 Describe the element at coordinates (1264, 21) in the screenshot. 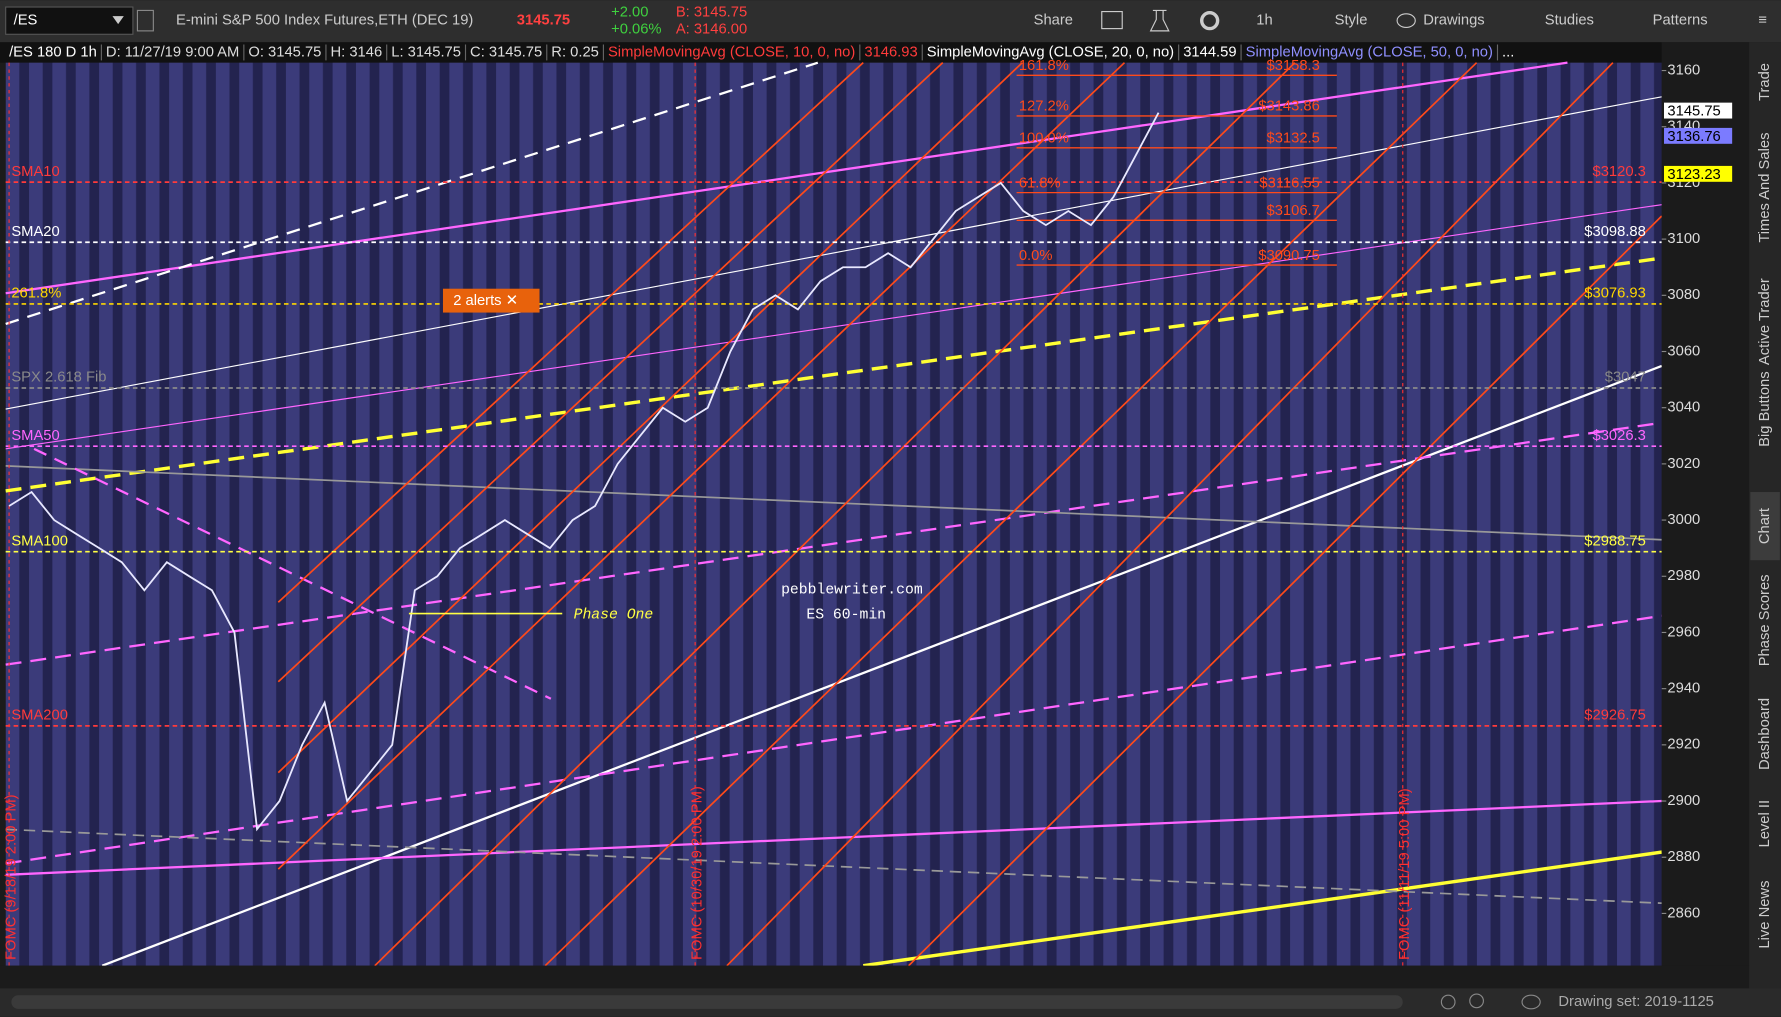

I see `timeframe-button: 1h` at that location.